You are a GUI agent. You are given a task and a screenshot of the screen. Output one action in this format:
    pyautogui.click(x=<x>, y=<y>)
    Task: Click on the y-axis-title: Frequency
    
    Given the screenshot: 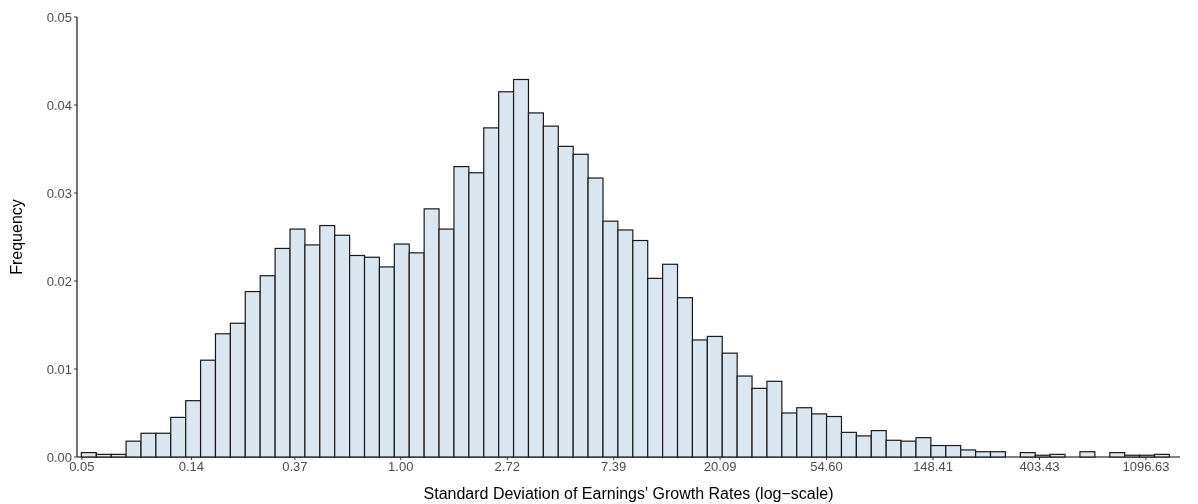 What is the action you would take?
    pyautogui.click(x=16, y=237)
    